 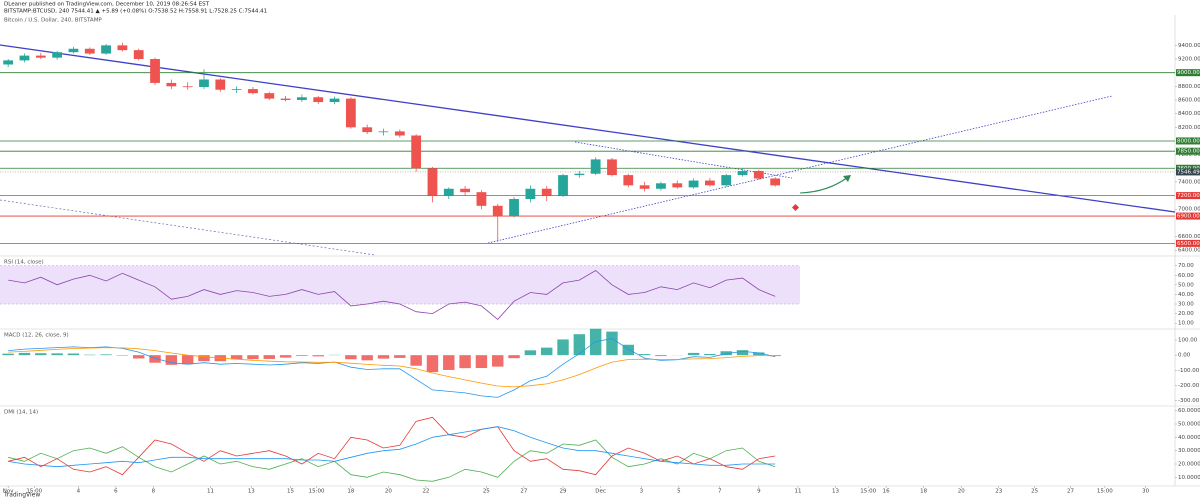 What do you see at coordinates (425, 492) in the screenshot?
I see `x-tick-label: 22` at bounding box center [425, 492].